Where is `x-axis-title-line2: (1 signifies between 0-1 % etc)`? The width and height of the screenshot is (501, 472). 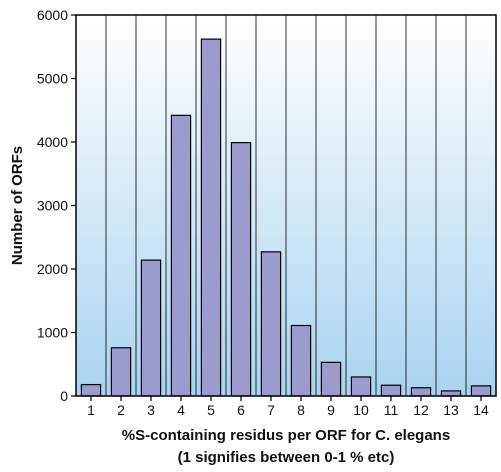 x-axis-title-line2: (1 signifies between 0-1 % etc) is located at coordinates (286, 457).